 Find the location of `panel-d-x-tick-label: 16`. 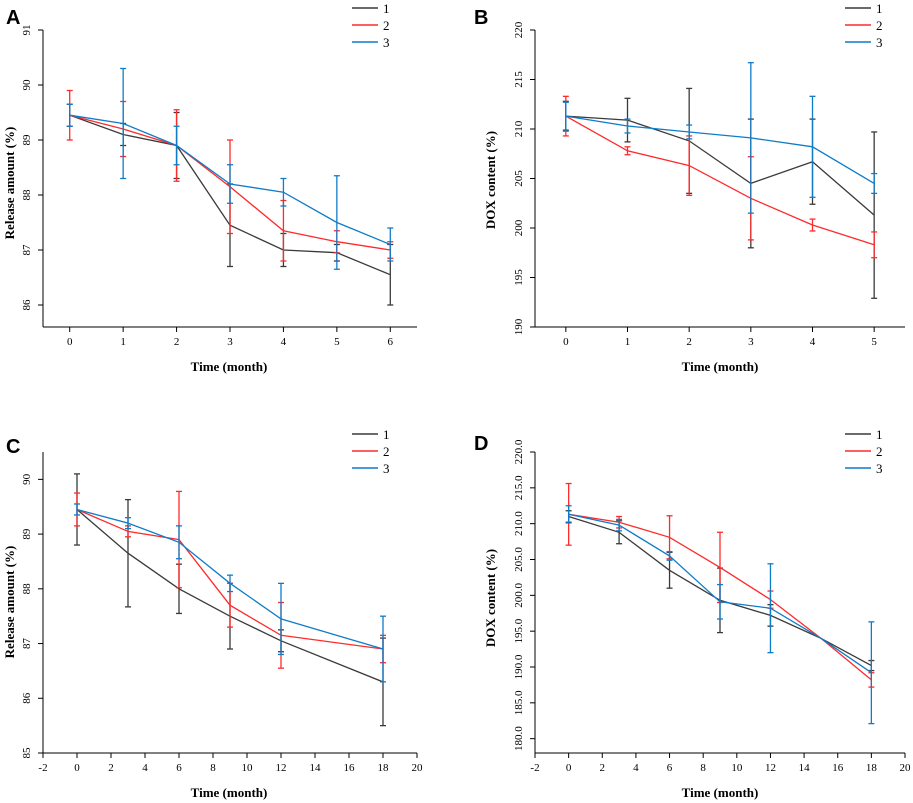

panel-d-x-tick-label: 16 is located at coordinates (838, 768).